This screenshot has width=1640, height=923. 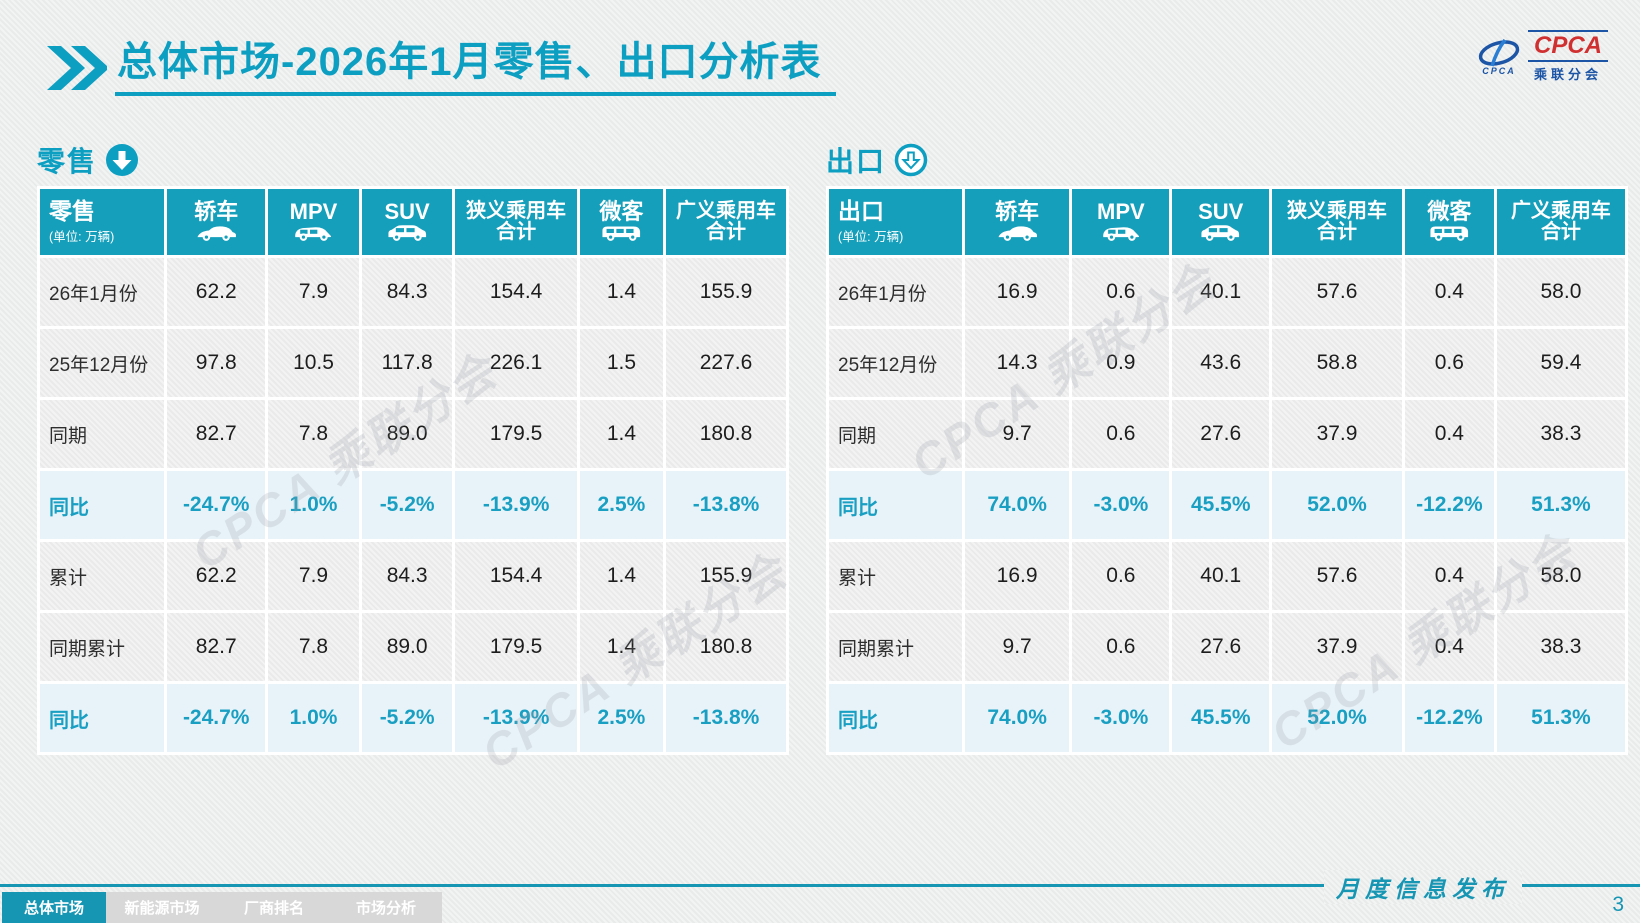 What do you see at coordinates (726, 718) in the screenshot?
I see `data-cell: -13.8%` at bounding box center [726, 718].